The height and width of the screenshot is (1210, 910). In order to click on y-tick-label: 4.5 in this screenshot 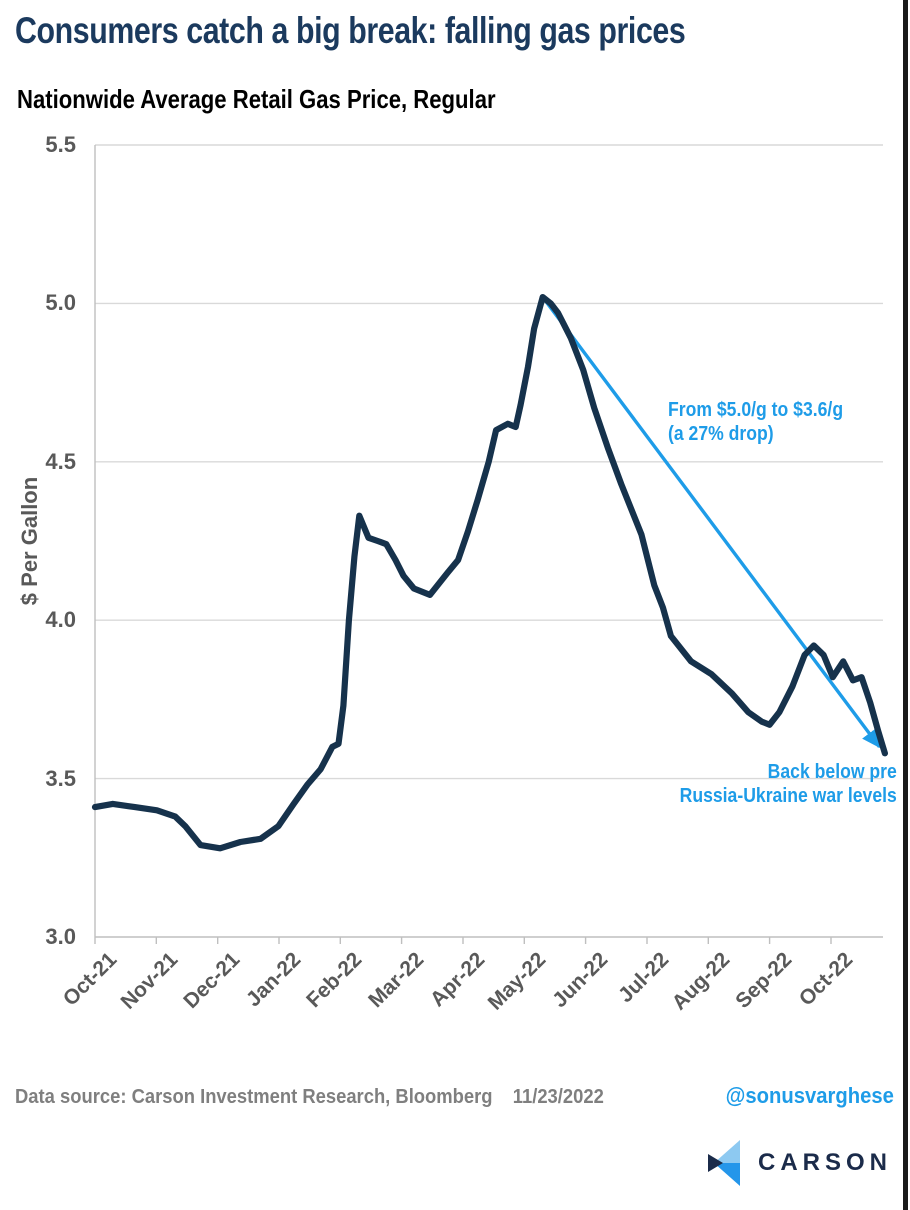, I will do `click(60, 461)`.